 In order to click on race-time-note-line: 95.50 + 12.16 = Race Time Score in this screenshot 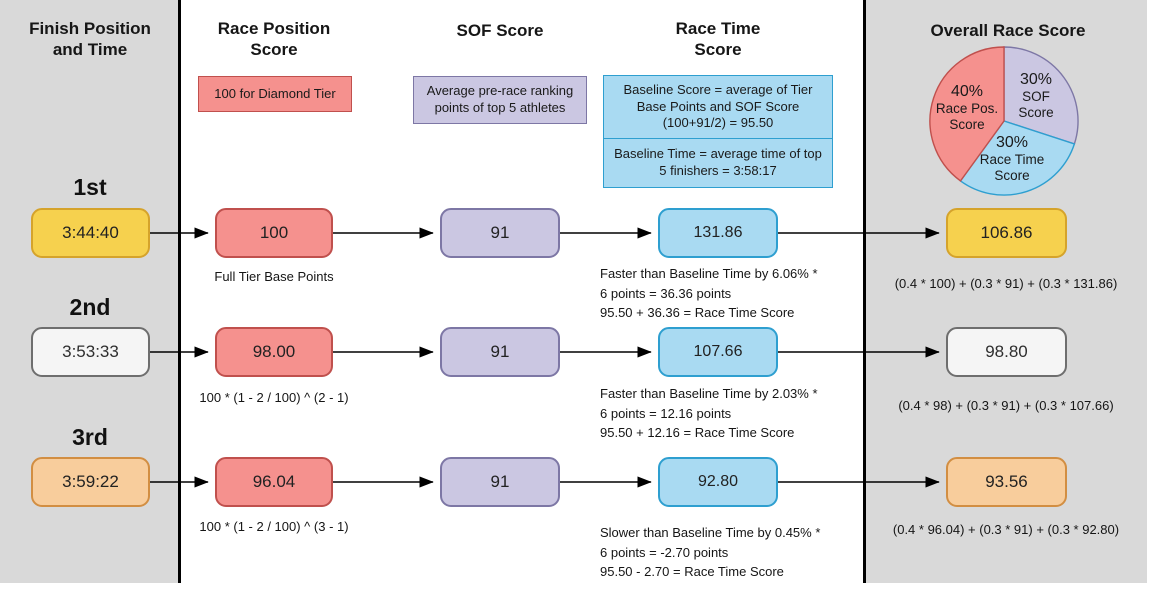, I will do `click(697, 432)`.